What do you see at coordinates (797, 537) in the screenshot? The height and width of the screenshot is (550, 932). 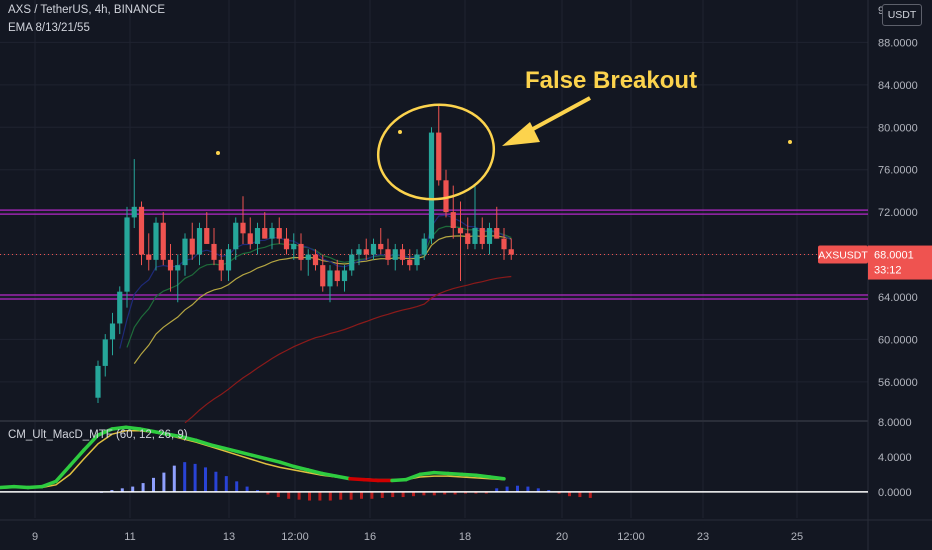 I see `time-axis-label: 25` at bounding box center [797, 537].